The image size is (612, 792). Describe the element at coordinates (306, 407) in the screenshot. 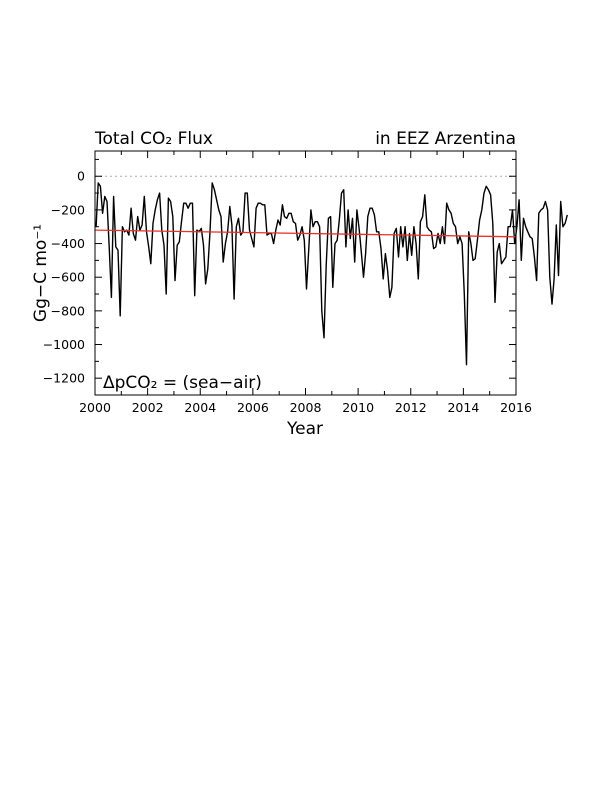

I see `x-tick-label: 2008` at that location.